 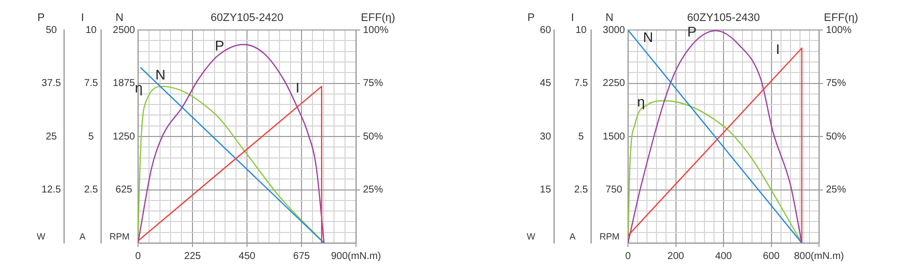 I want to click on y3-tick-label: 15, so click(x=546, y=190).